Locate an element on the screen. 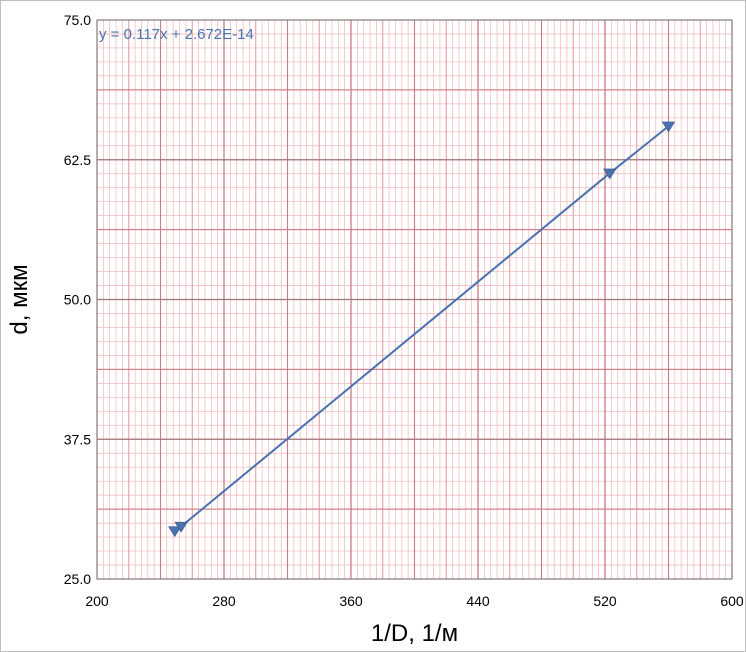 The image size is (746, 652). x-tick-label: 600 is located at coordinates (732, 601).